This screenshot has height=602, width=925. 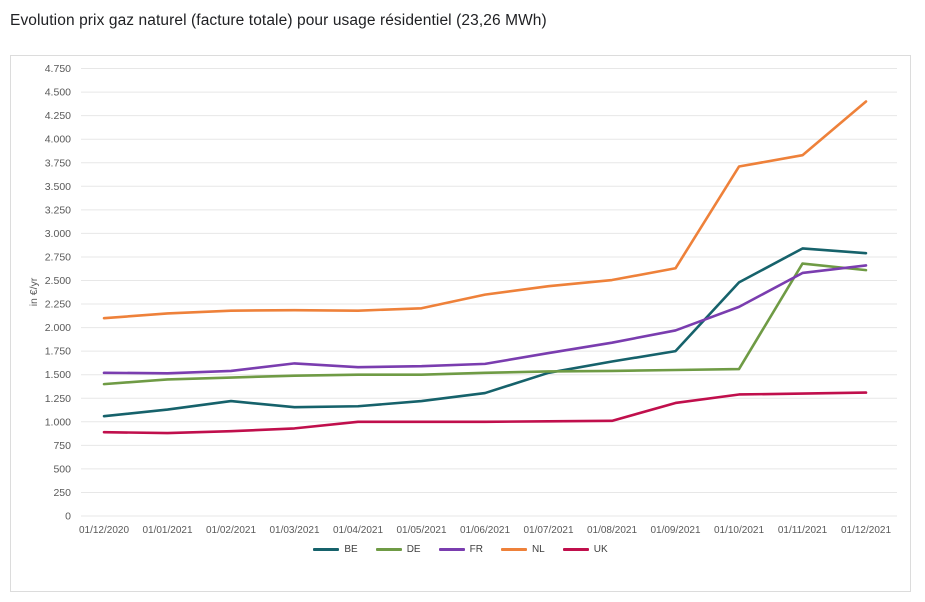 I want to click on legend-label: FR, so click(x=476, y=549).